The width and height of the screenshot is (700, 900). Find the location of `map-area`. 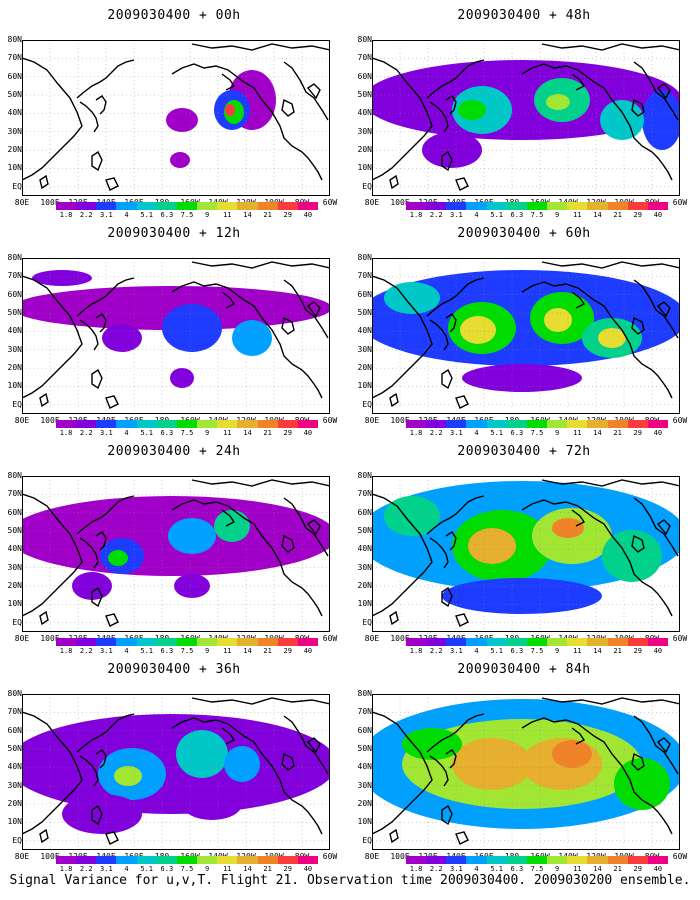

map-area is located at coordinates (176, 554).